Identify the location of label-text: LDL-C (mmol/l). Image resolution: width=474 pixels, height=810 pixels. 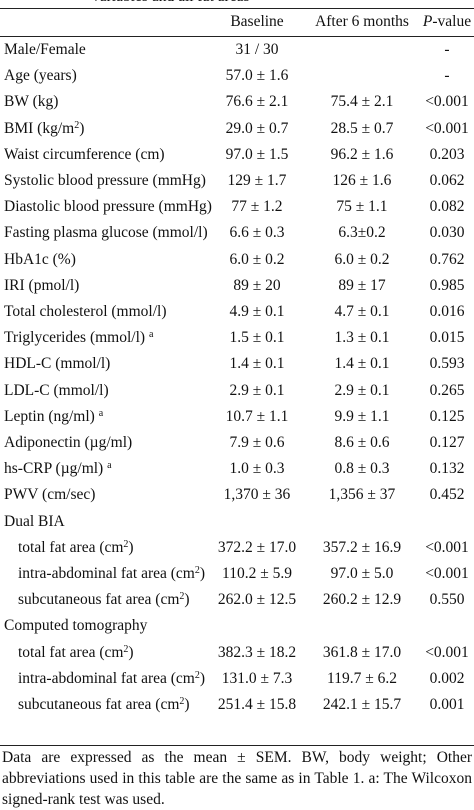
(56, 390).